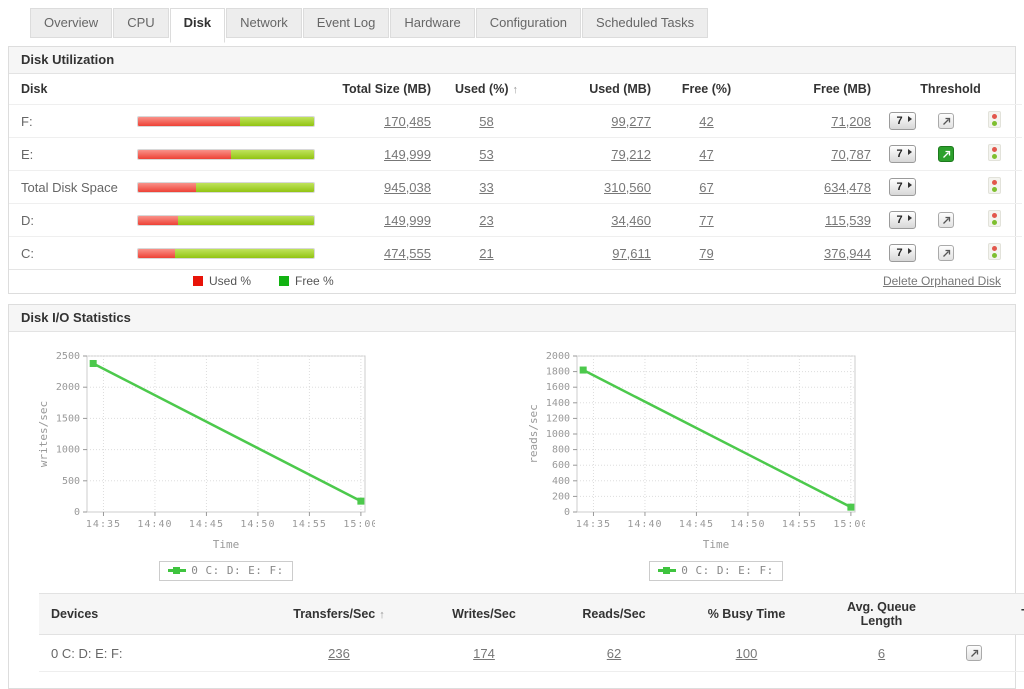 Image resolution: width=1024 pixels, height=689 pixels. Describe the element at coordinates (746, 653) in the screenshot. I see `busy-time-value: 100` at that location.